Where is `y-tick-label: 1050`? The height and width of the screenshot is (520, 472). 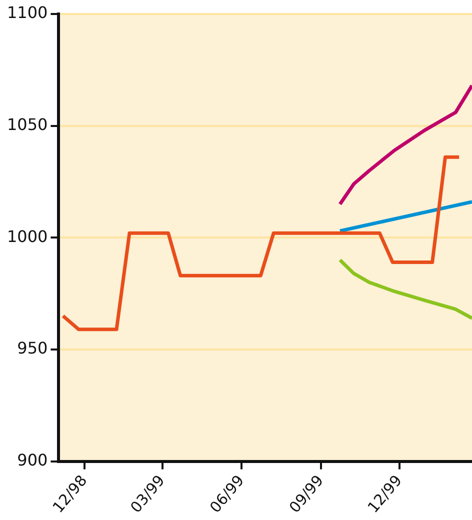 y-tick-label: 1050 is located at coordinates (27, 124).